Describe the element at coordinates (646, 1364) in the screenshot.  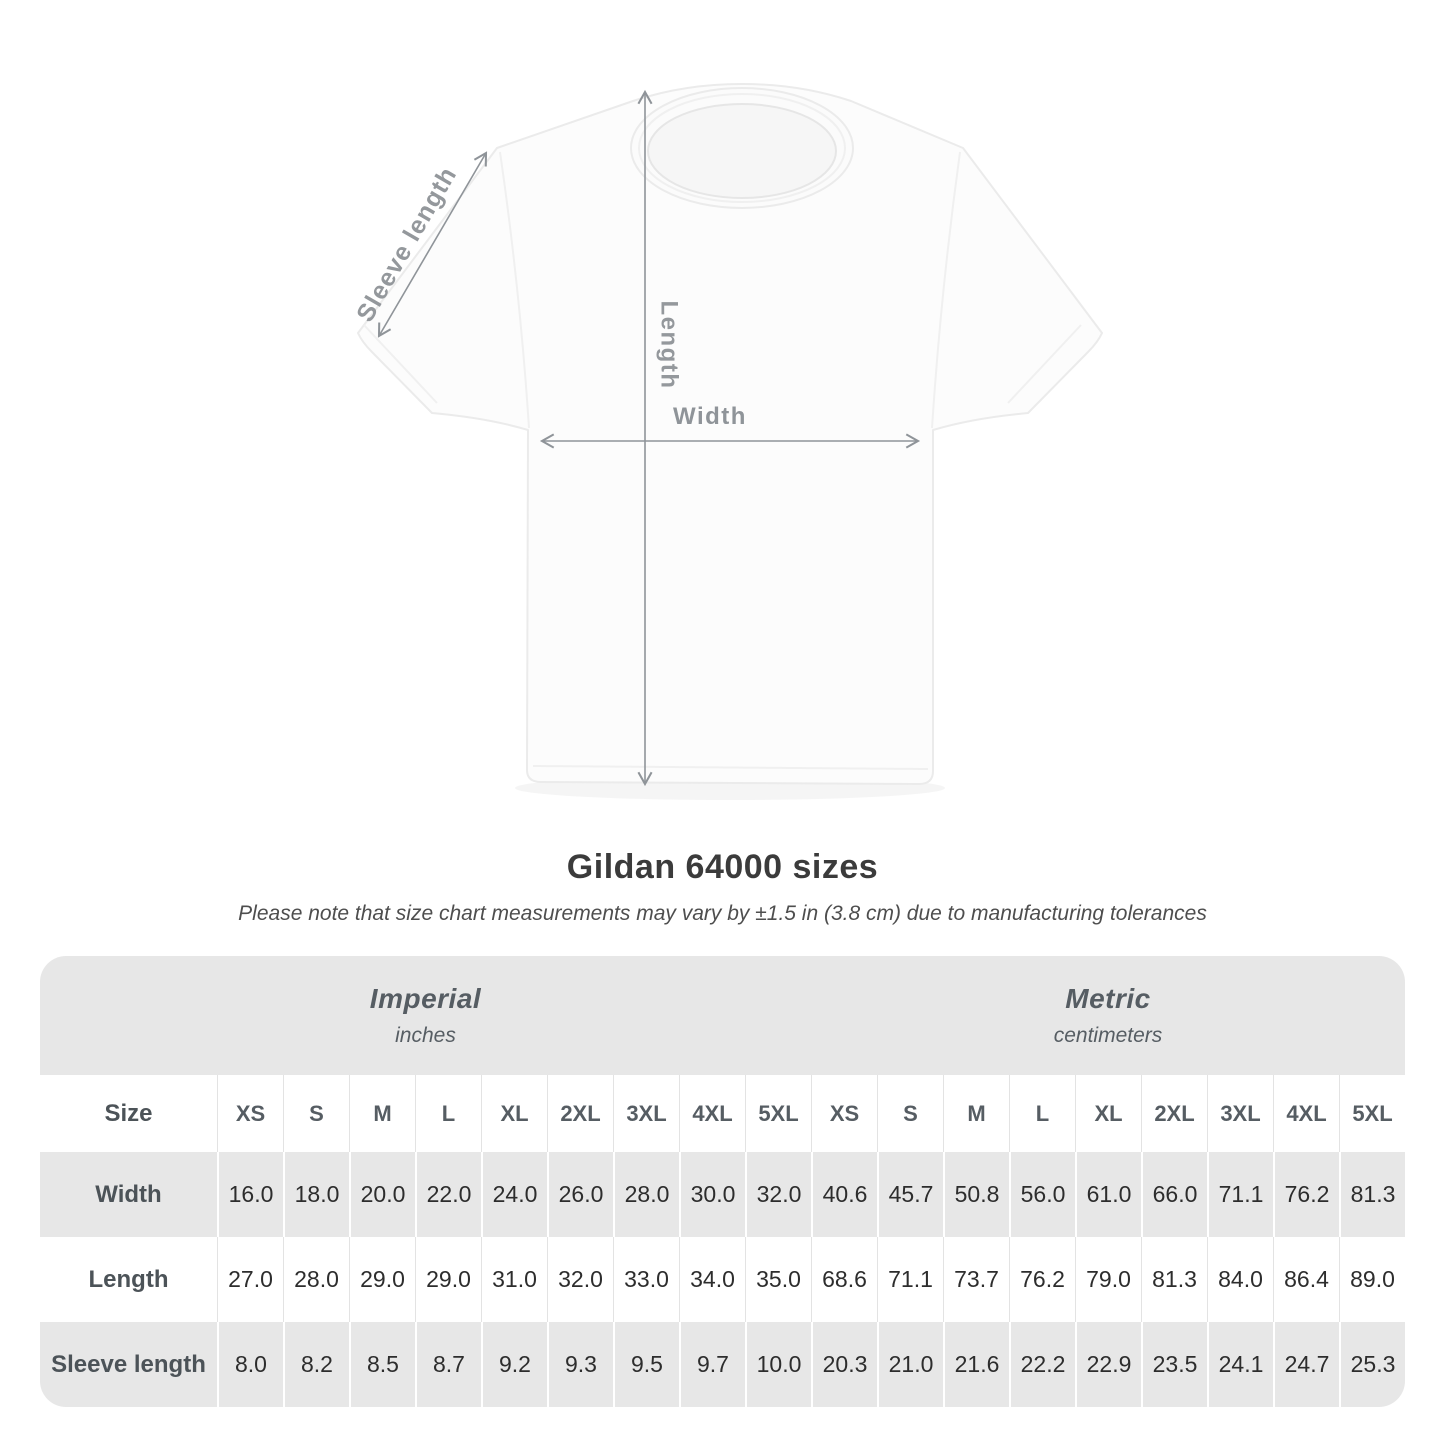
I see `value-cell: 9.5` at that location.